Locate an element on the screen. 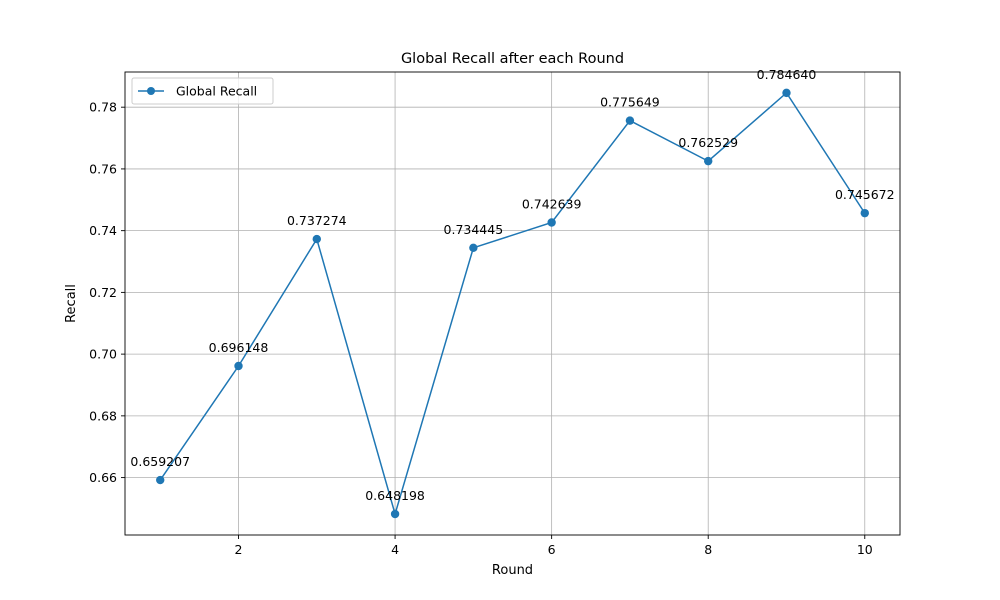 The height and width of the screenshot is (600, 1000). x-tick-label: 6 is located at coordinates (552, 549).